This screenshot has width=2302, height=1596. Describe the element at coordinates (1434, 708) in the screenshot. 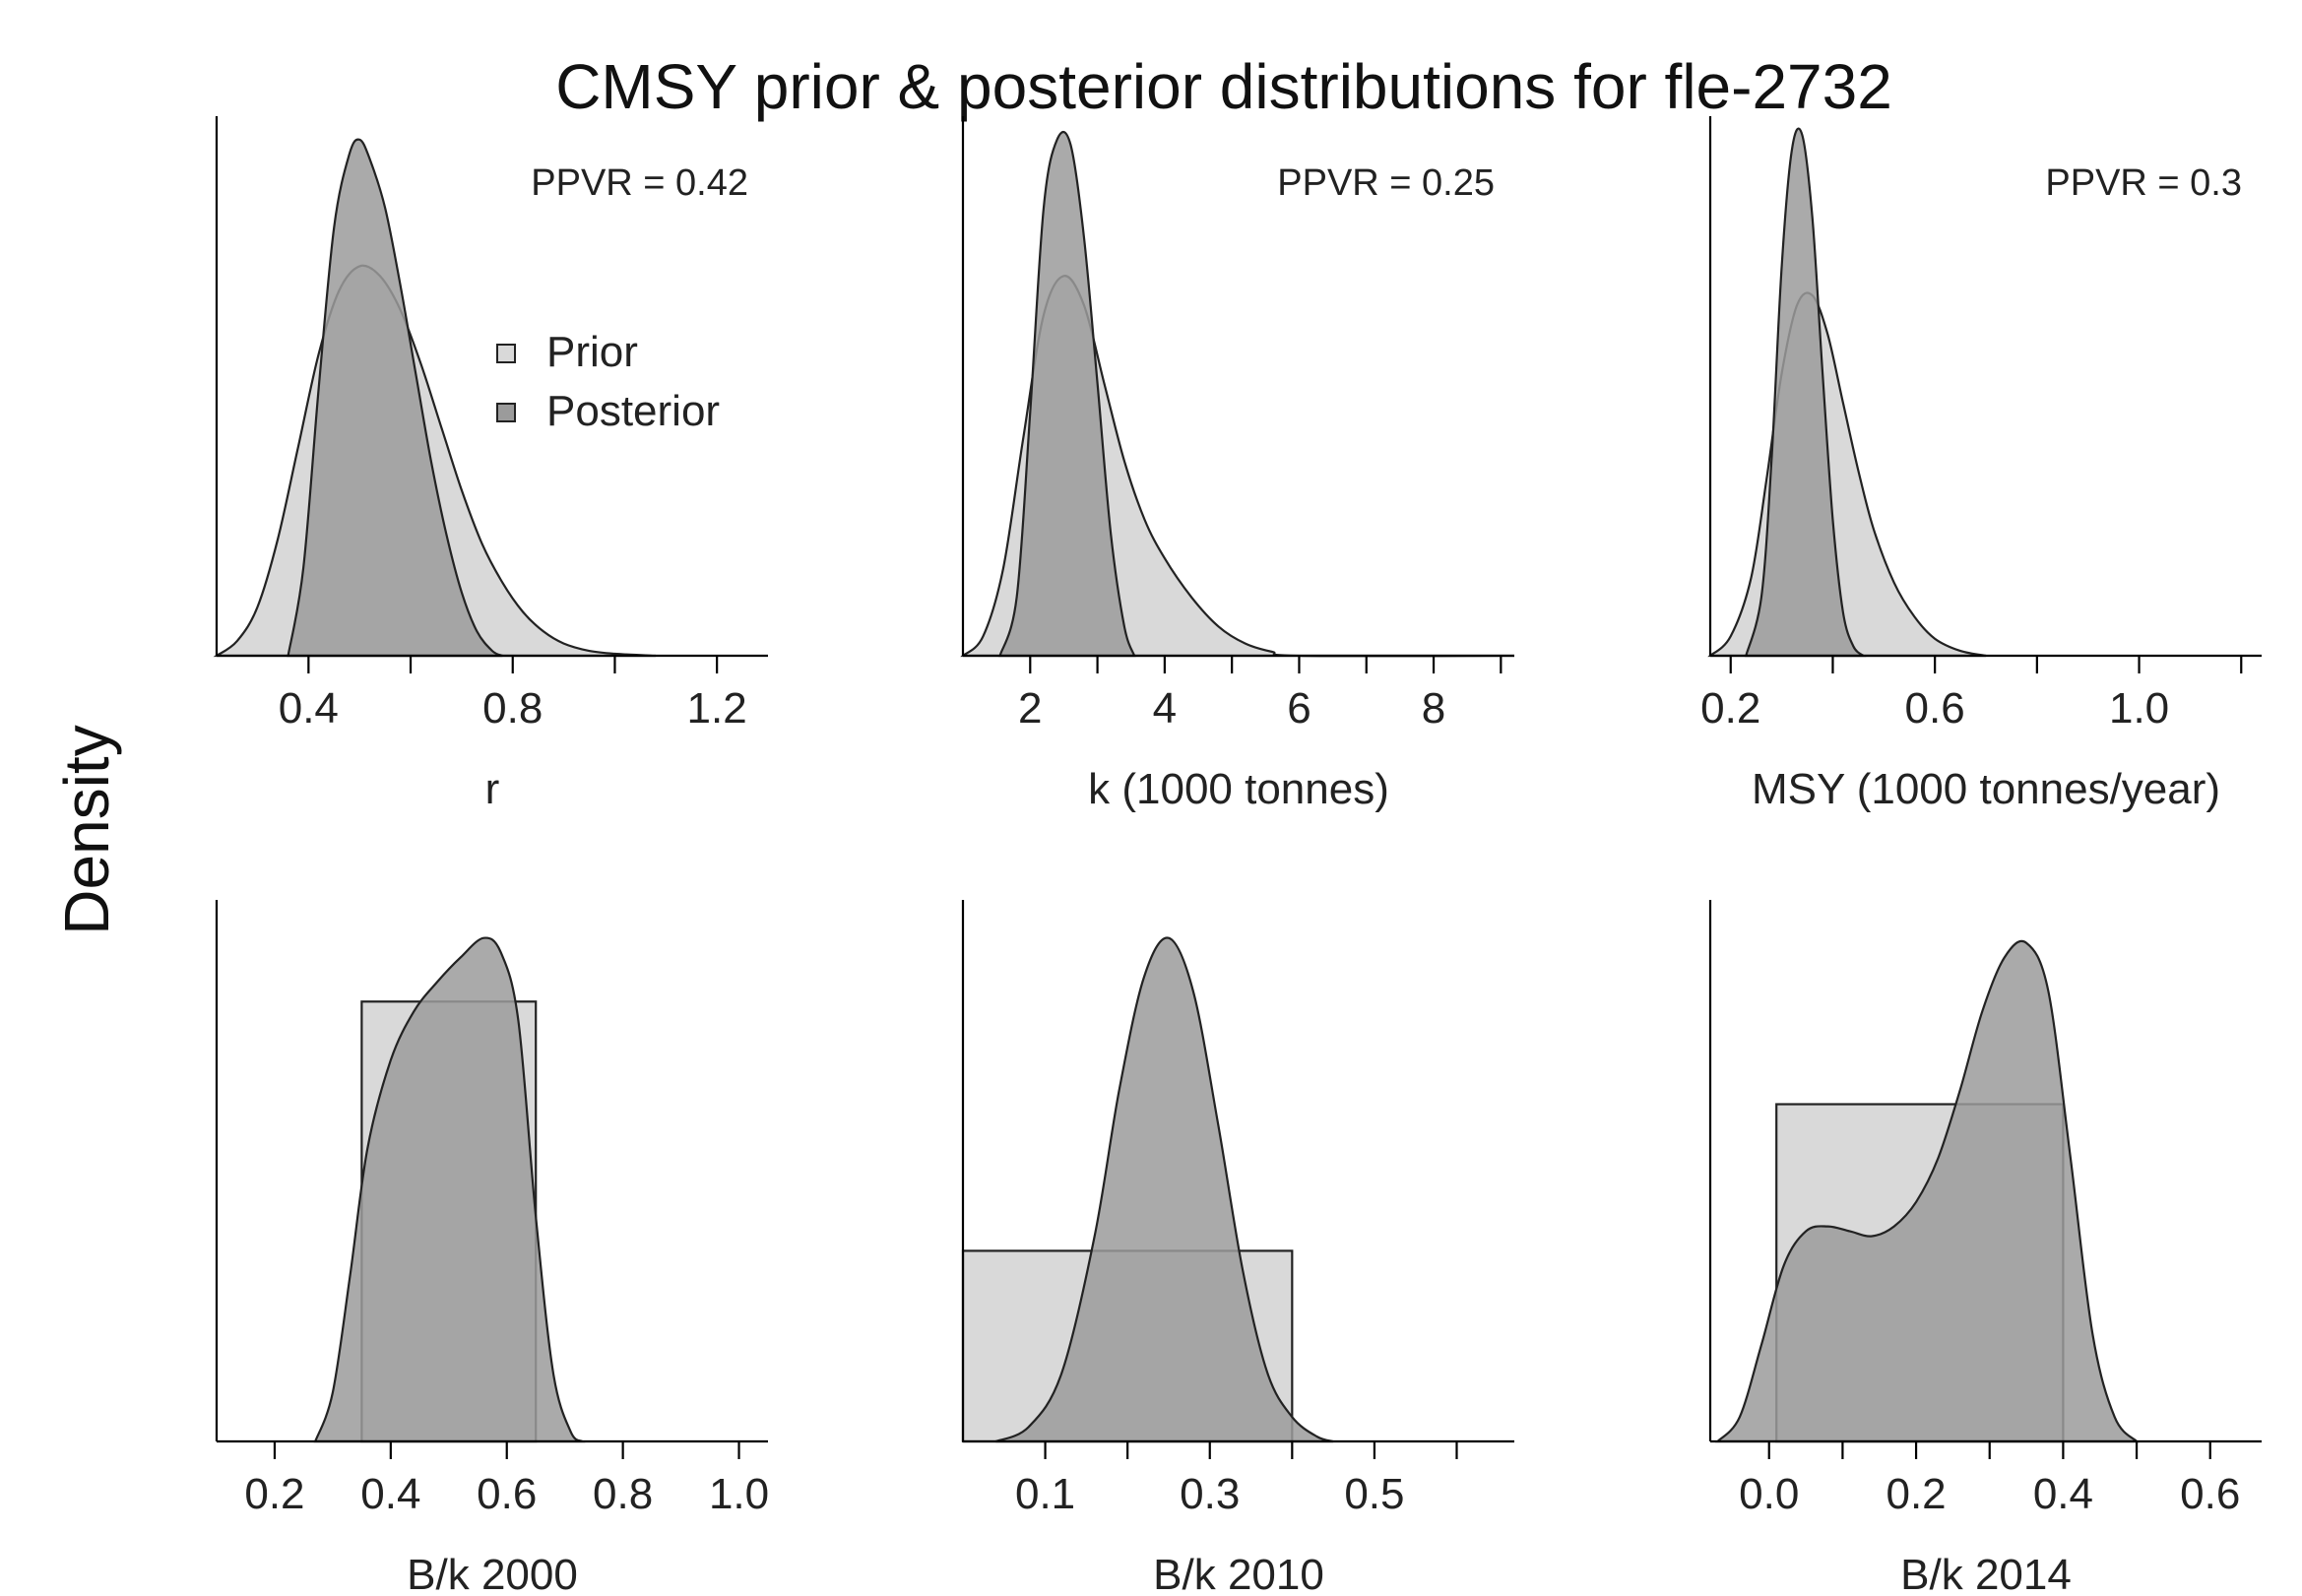

I see `x-tick-label: 8` at that location.